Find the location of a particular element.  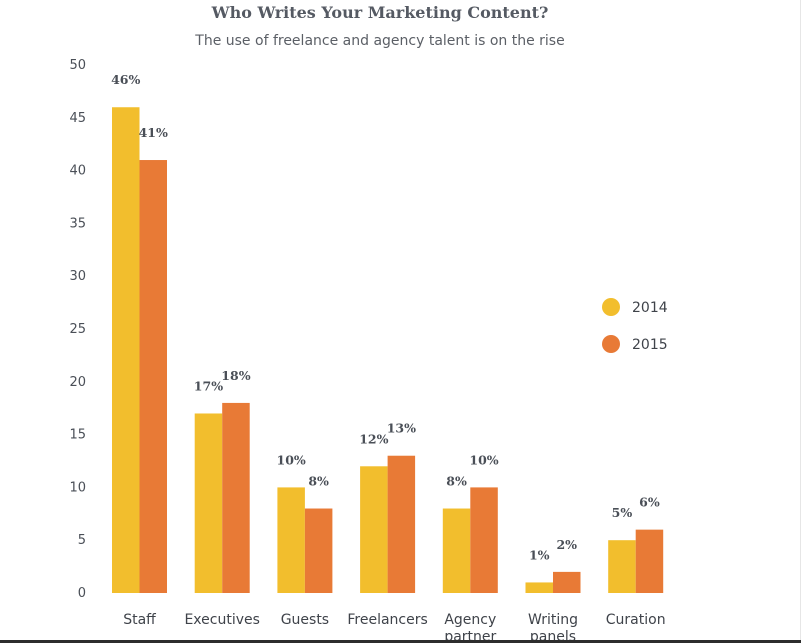

legend-label-2015: 2015 is located at coordinates (650, 345).